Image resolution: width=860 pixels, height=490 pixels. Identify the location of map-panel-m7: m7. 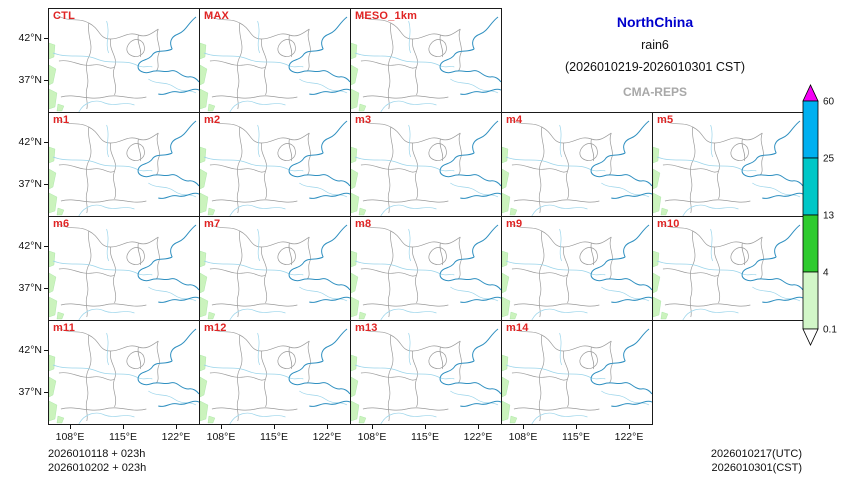
(275, 268).